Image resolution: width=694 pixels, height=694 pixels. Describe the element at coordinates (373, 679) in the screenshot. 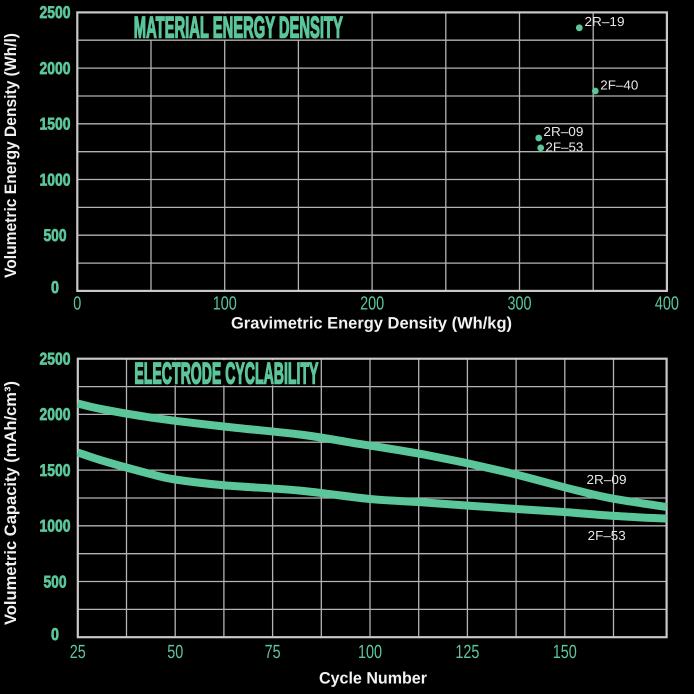

I see `svg-text: Cycle Number` at that location.